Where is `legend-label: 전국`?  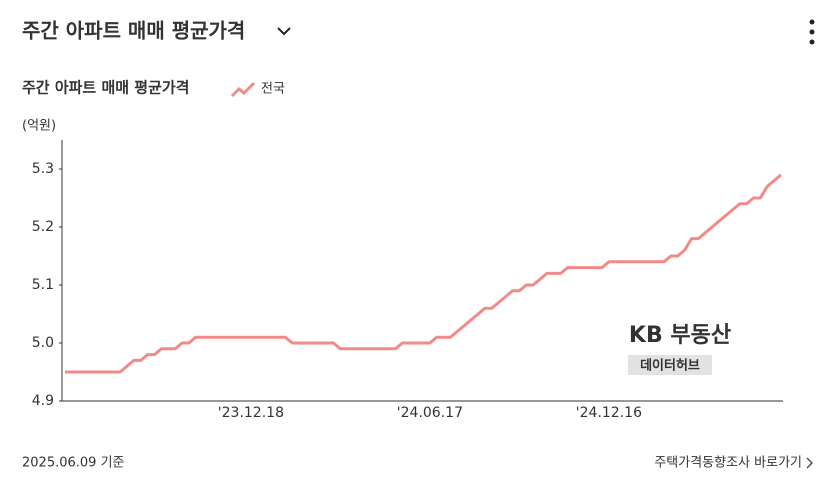 legend-label: 전국 is located at coordinates (273, 89).